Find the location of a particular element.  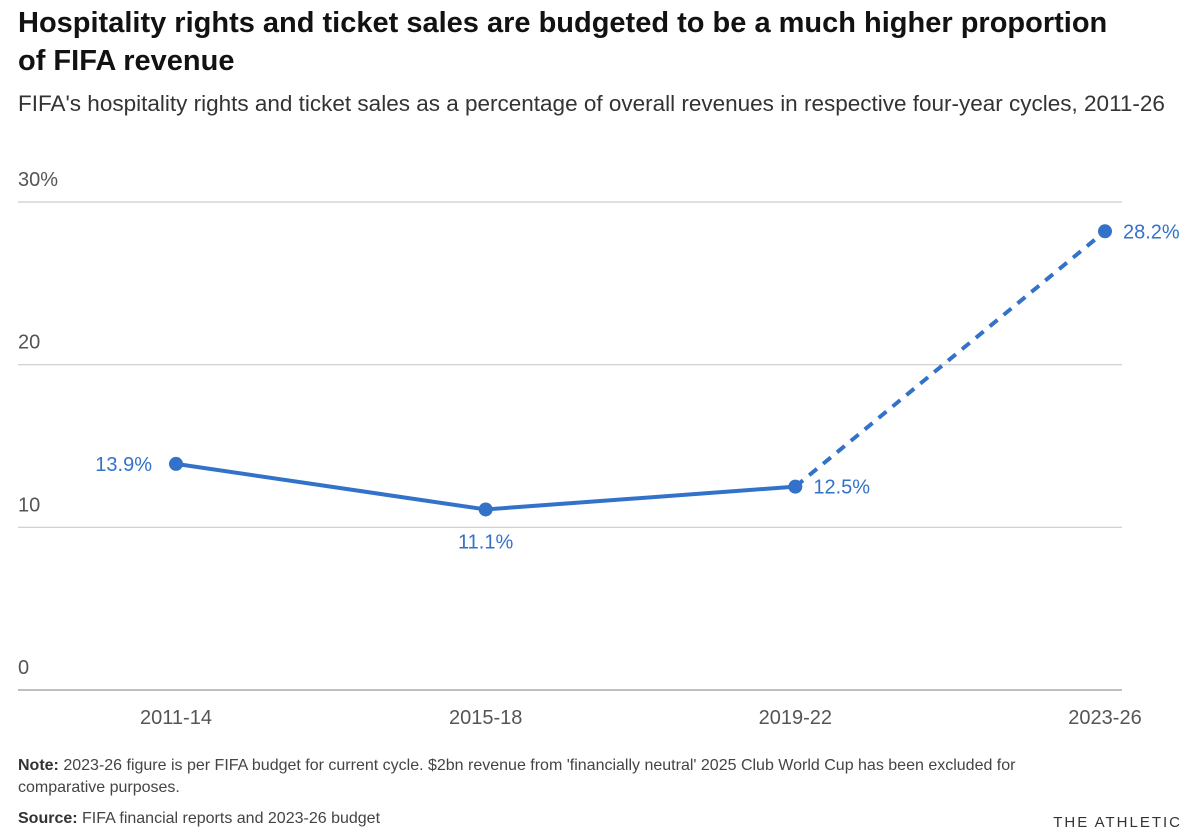

note-label: Note: is located at coordinates (38, 765).